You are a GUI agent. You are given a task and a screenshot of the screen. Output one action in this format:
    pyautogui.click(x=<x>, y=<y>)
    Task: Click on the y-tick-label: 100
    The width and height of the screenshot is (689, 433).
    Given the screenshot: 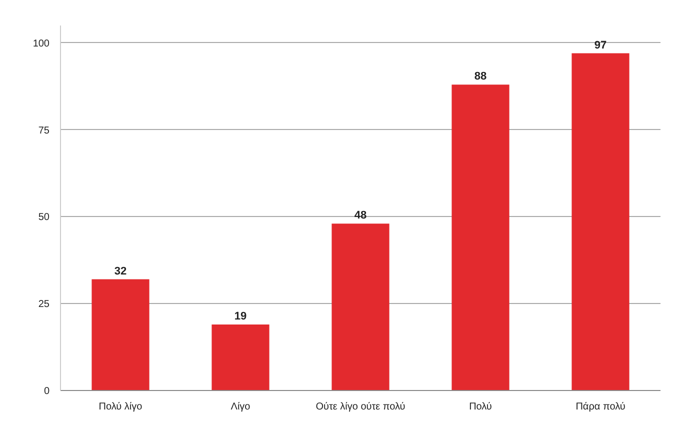 What is the action you would take?
    pyautogui.click(x=41, y=44)
    